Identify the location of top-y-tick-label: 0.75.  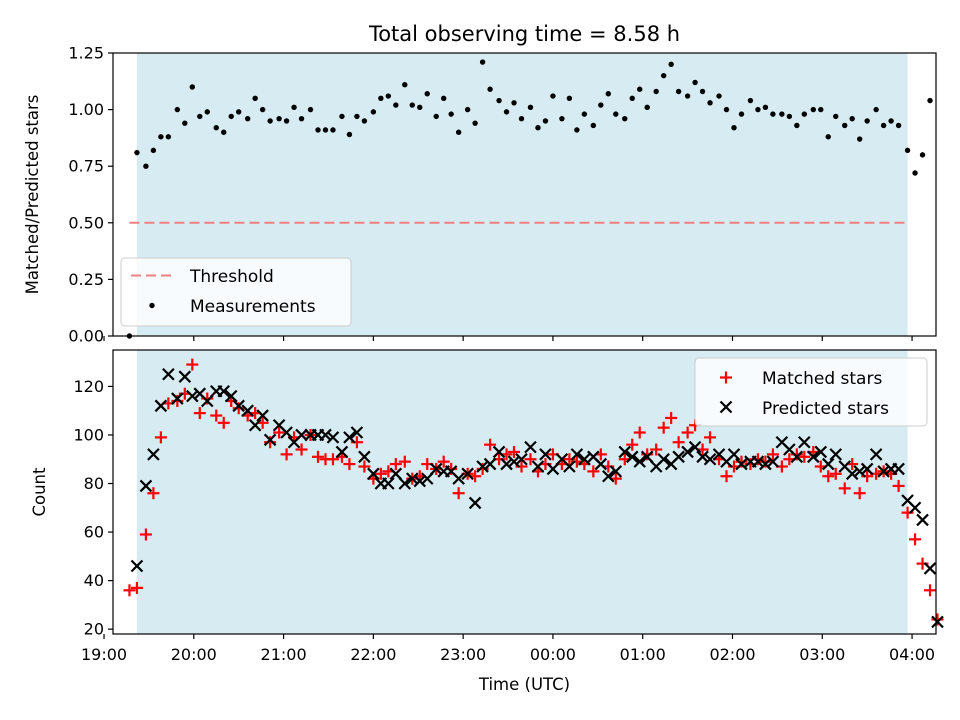
(86, 166).